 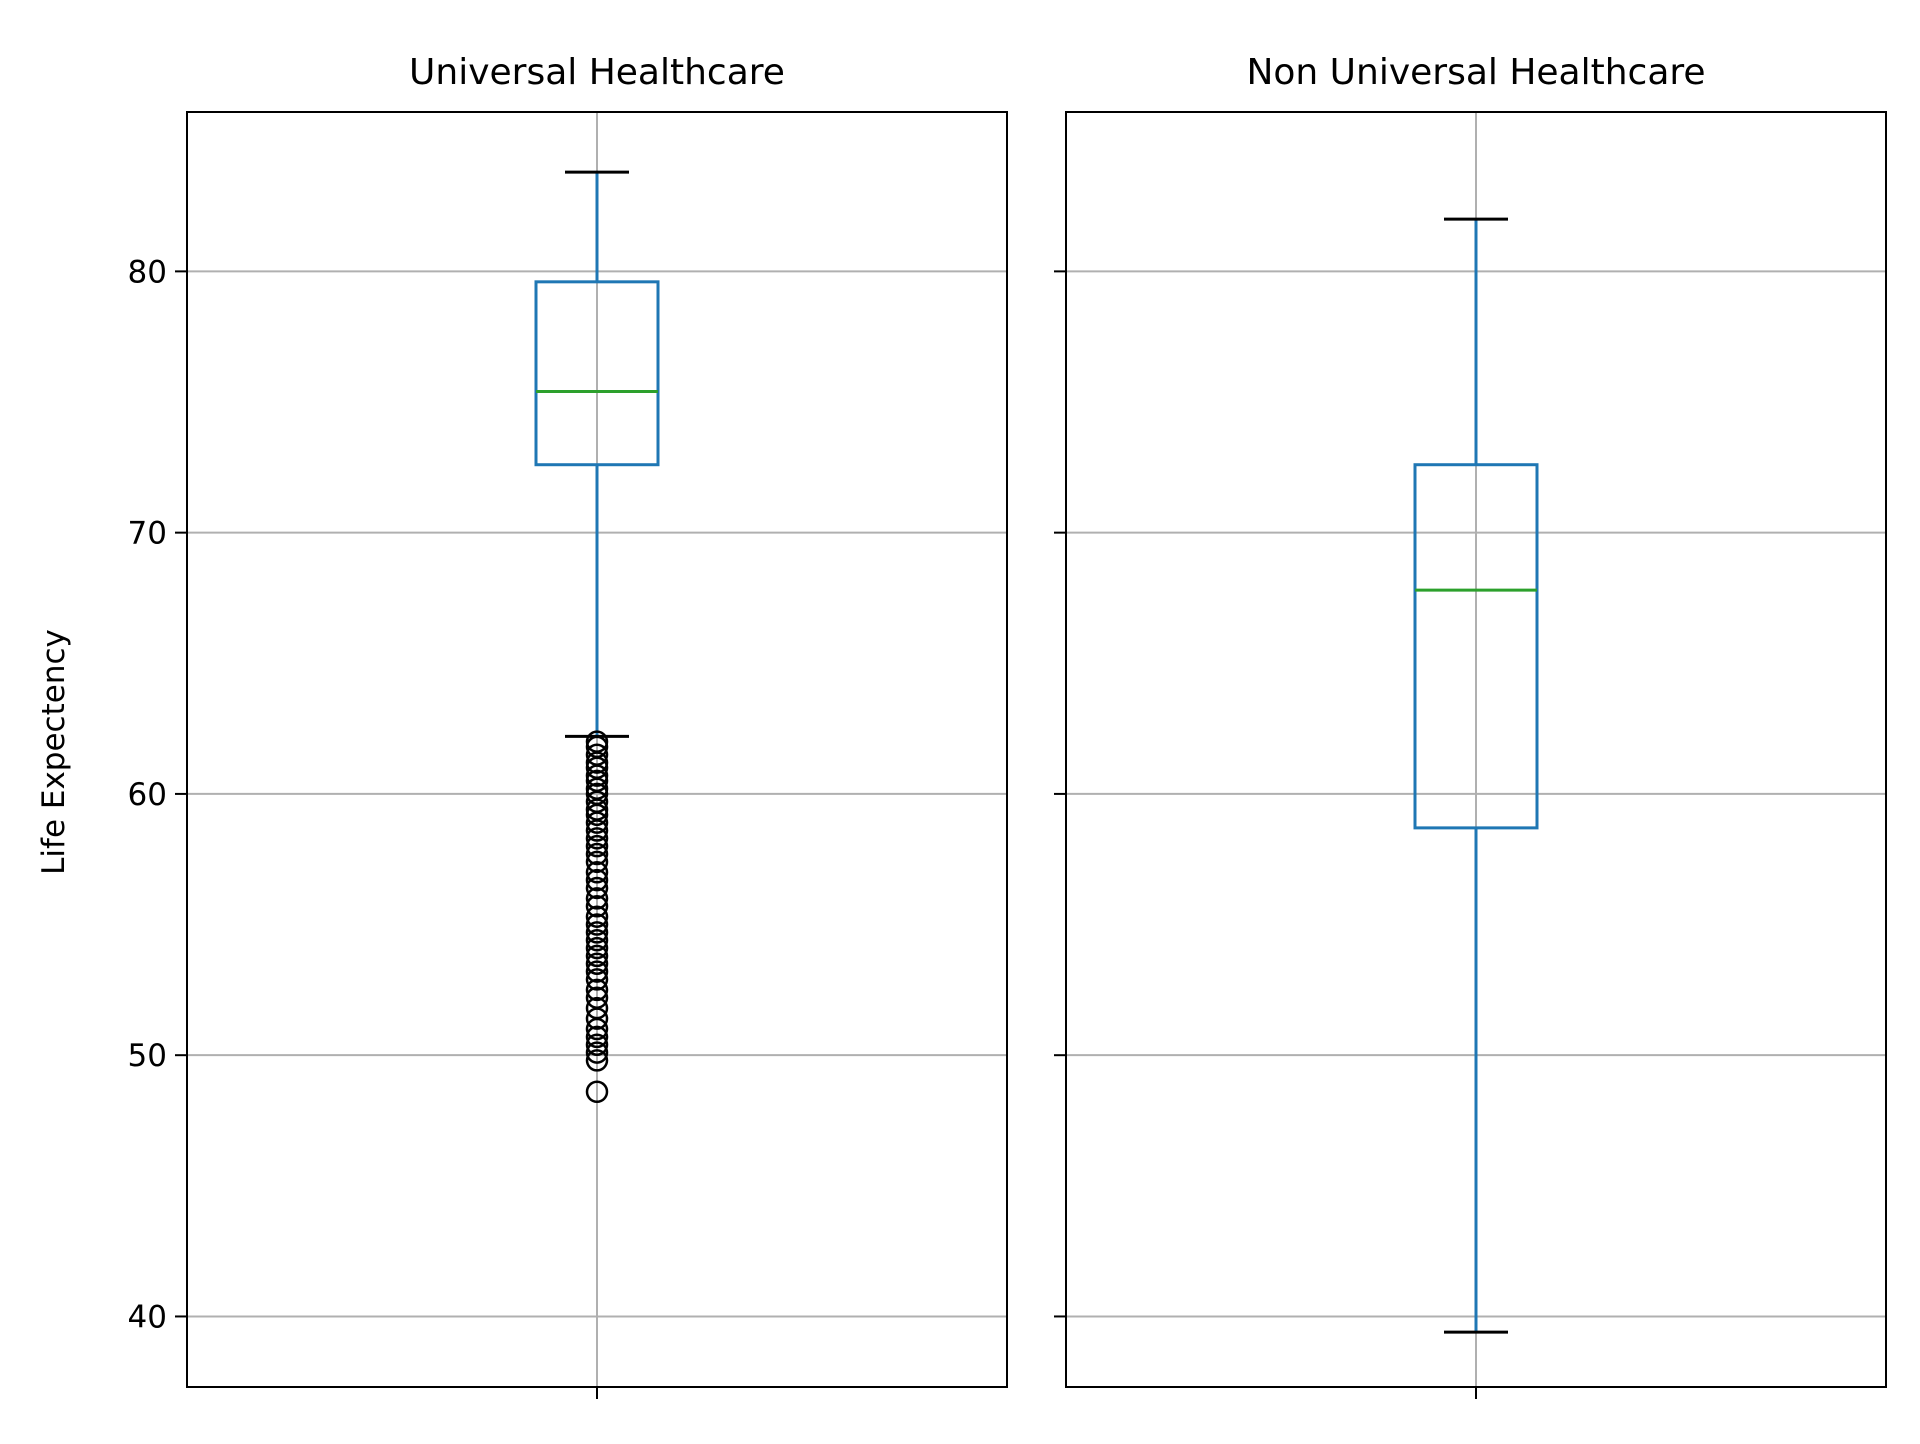 What do you see at coordinates (147, 1317) in the screenshot?
I see `y-tick-label: 40` at bounding box center [147, 1317].